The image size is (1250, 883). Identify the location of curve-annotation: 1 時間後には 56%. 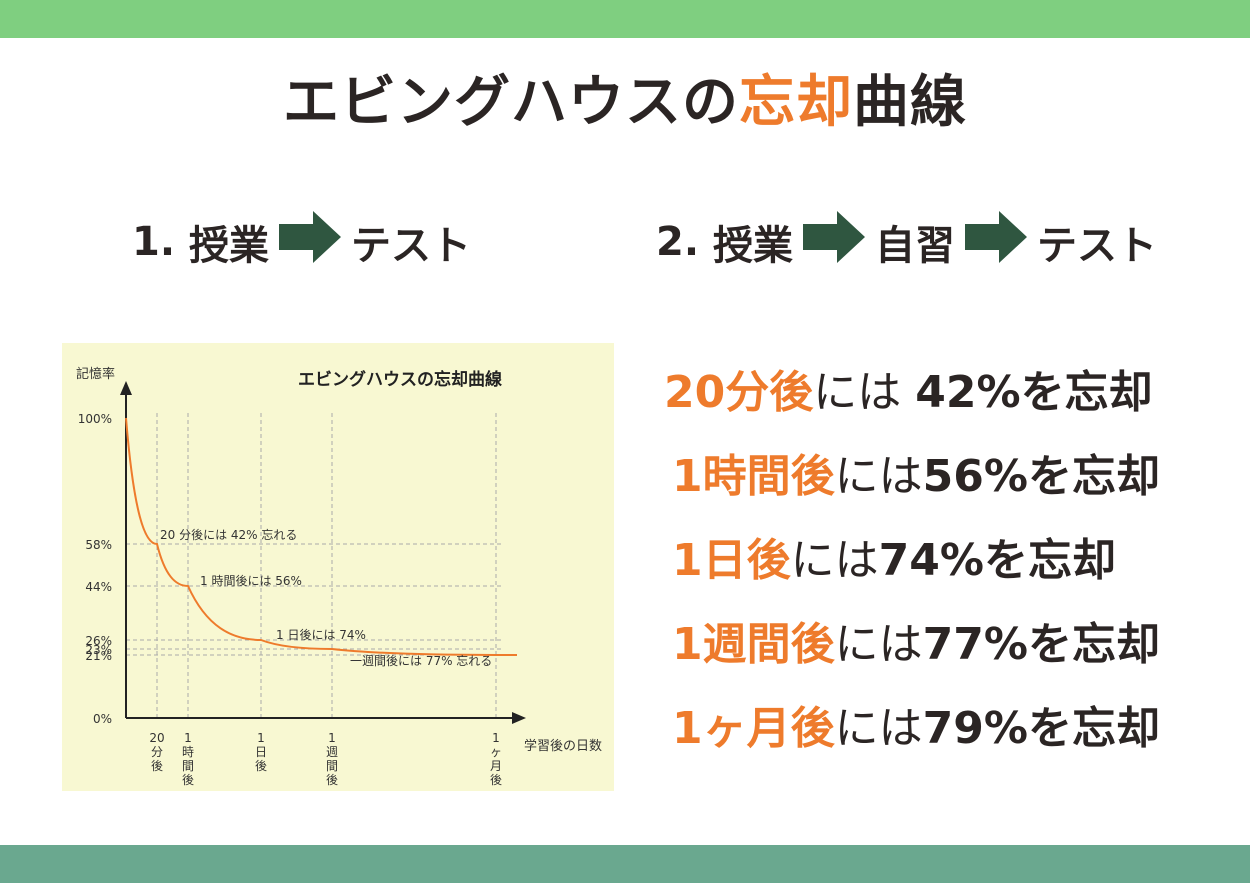
(251, 581).